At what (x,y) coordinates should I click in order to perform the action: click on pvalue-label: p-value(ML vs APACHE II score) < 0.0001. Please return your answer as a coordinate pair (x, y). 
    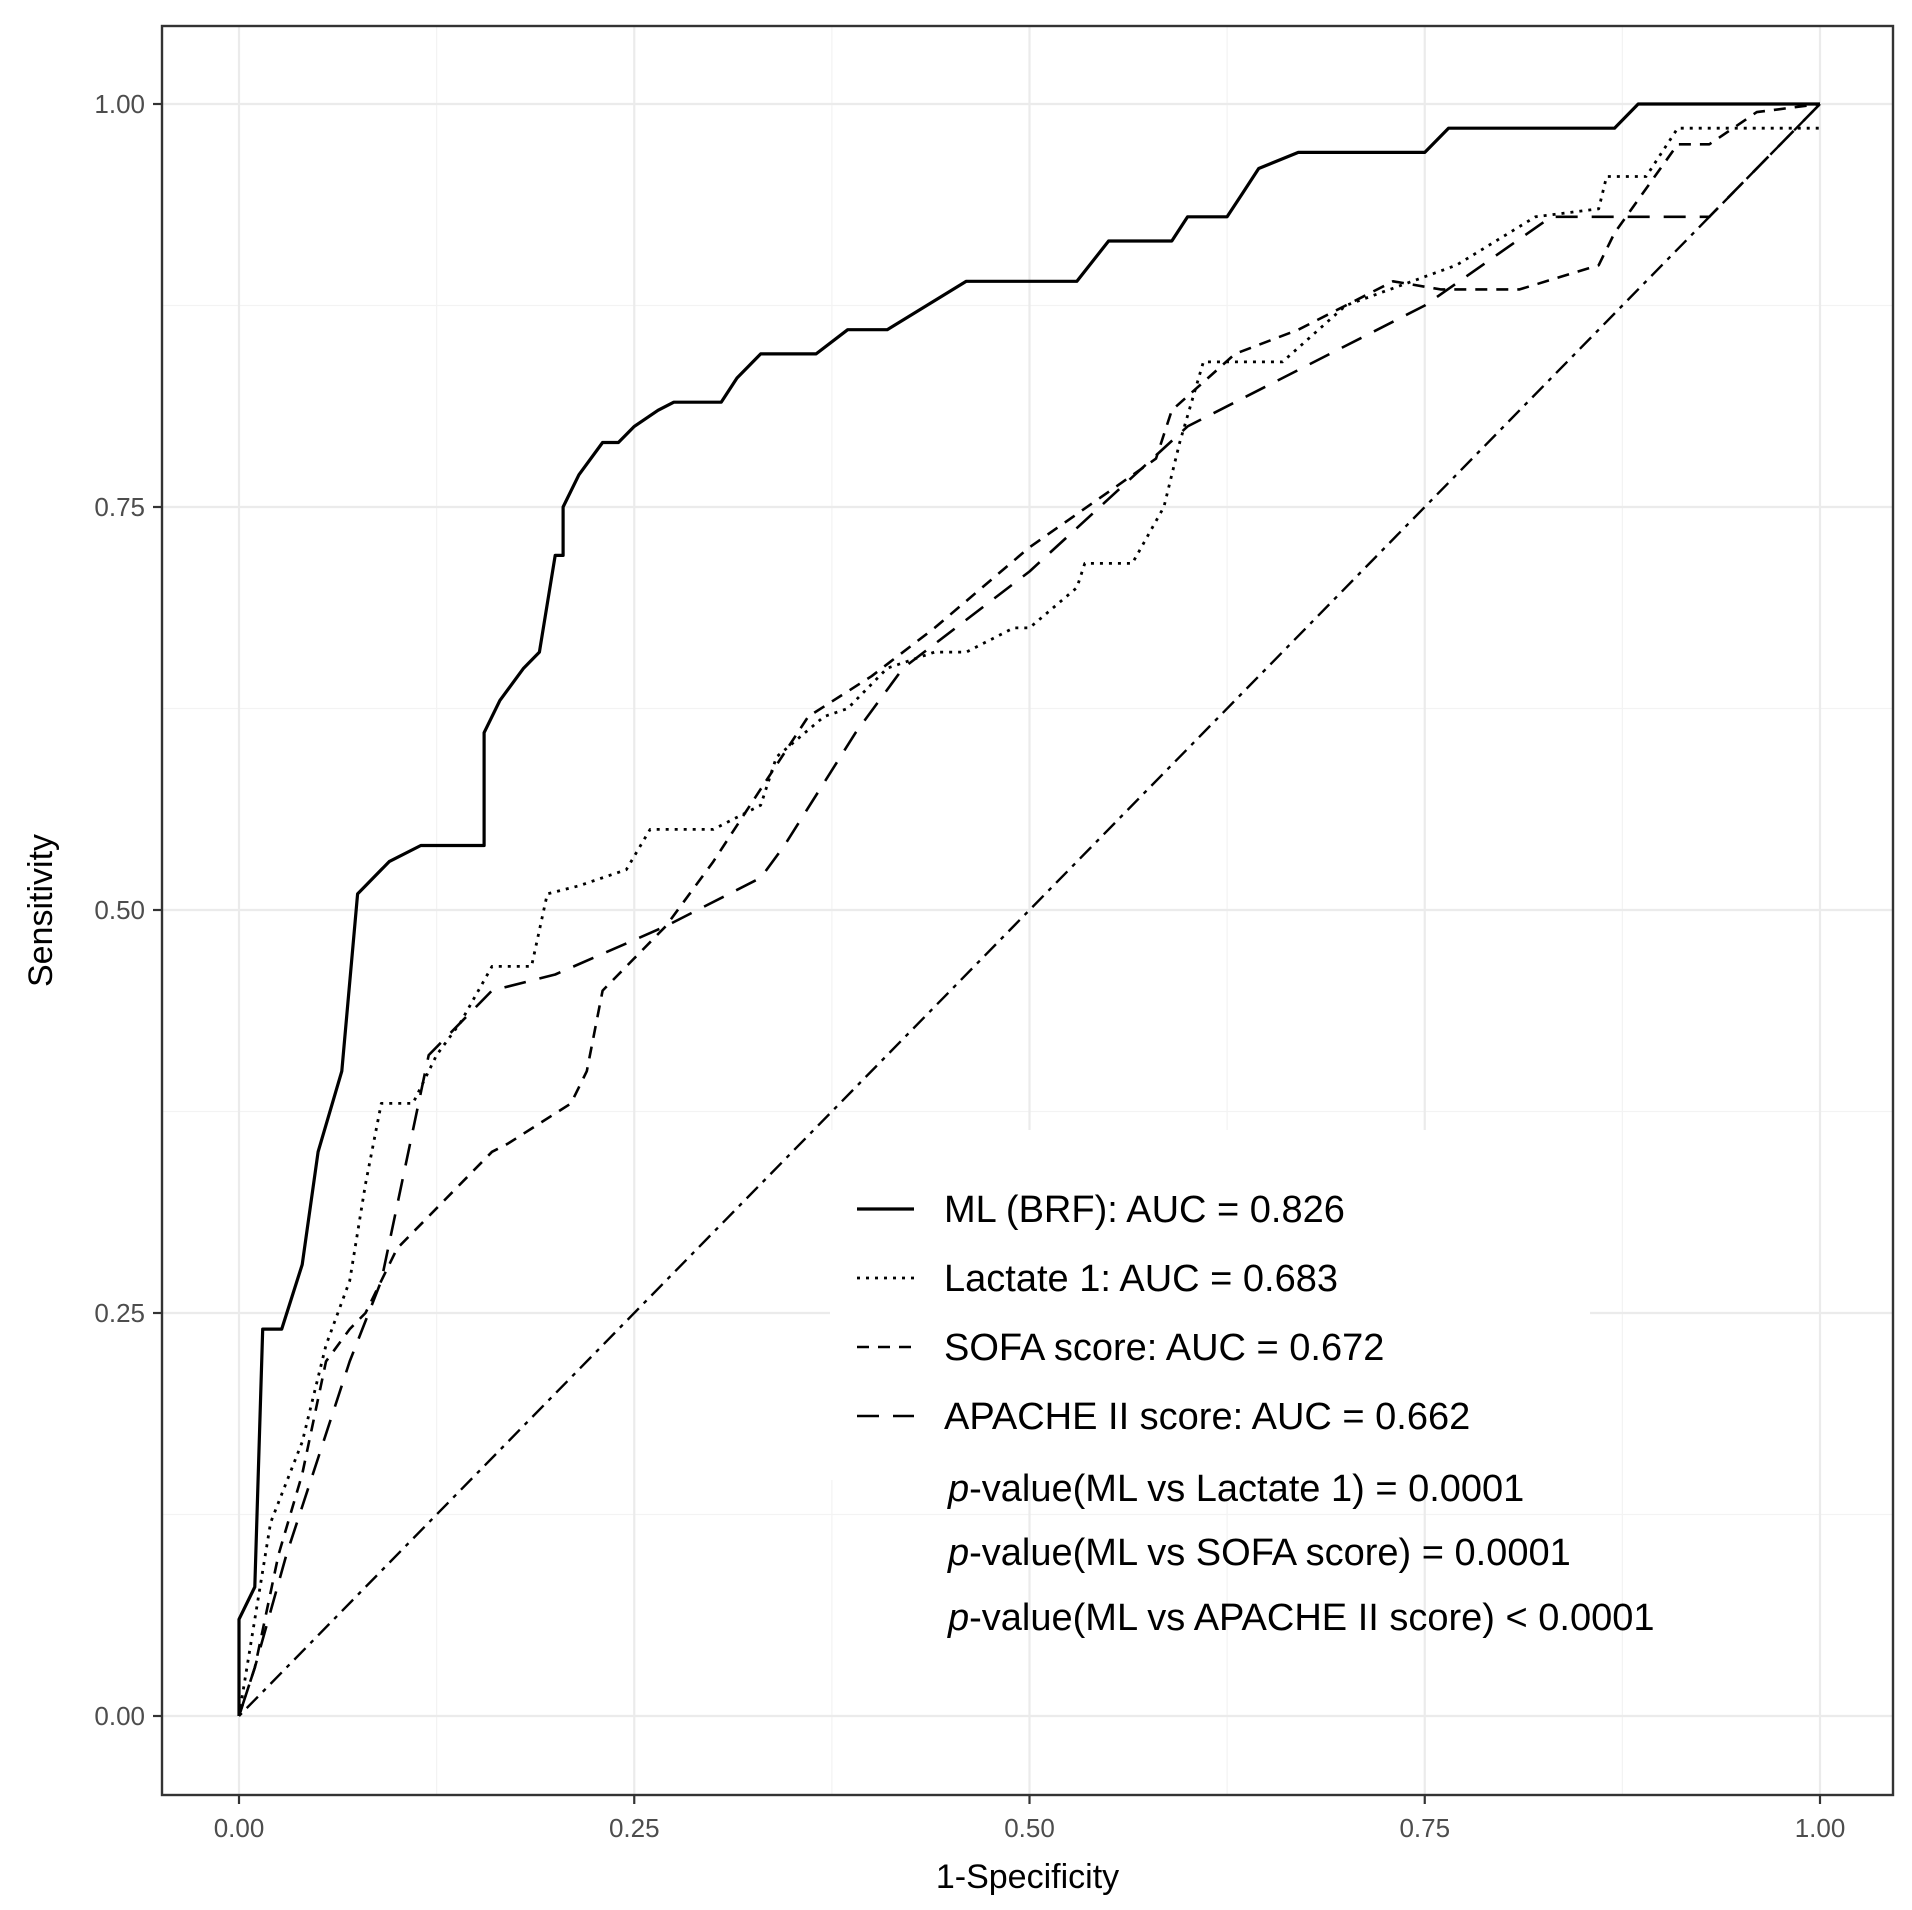
    Looking at the image, I should click on (1300, 1618).